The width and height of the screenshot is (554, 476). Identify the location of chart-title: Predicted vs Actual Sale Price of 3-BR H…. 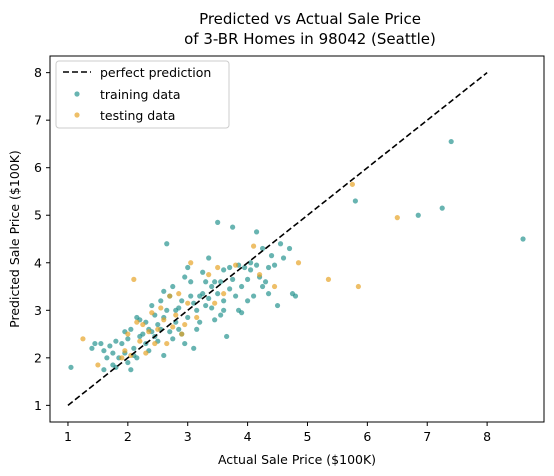
(310, 29).